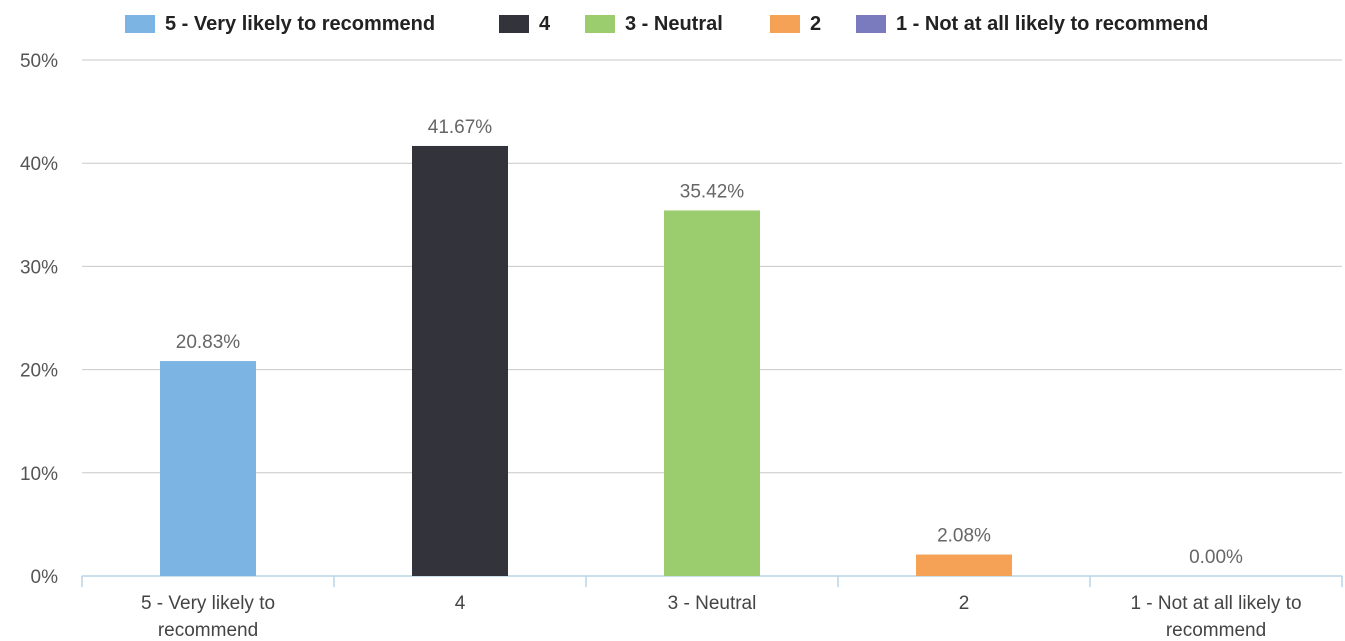  I want to click on legend-label: 1 - Not at all likely to recommend, so click(1052, 23).